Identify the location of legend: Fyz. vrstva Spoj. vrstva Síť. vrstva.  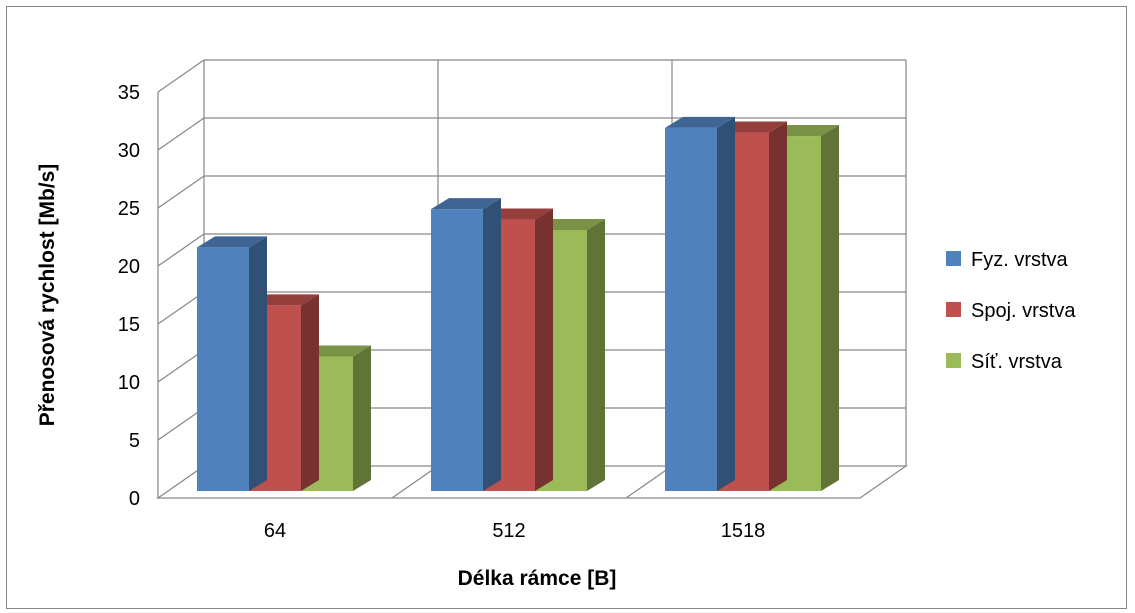
(1011, 311).